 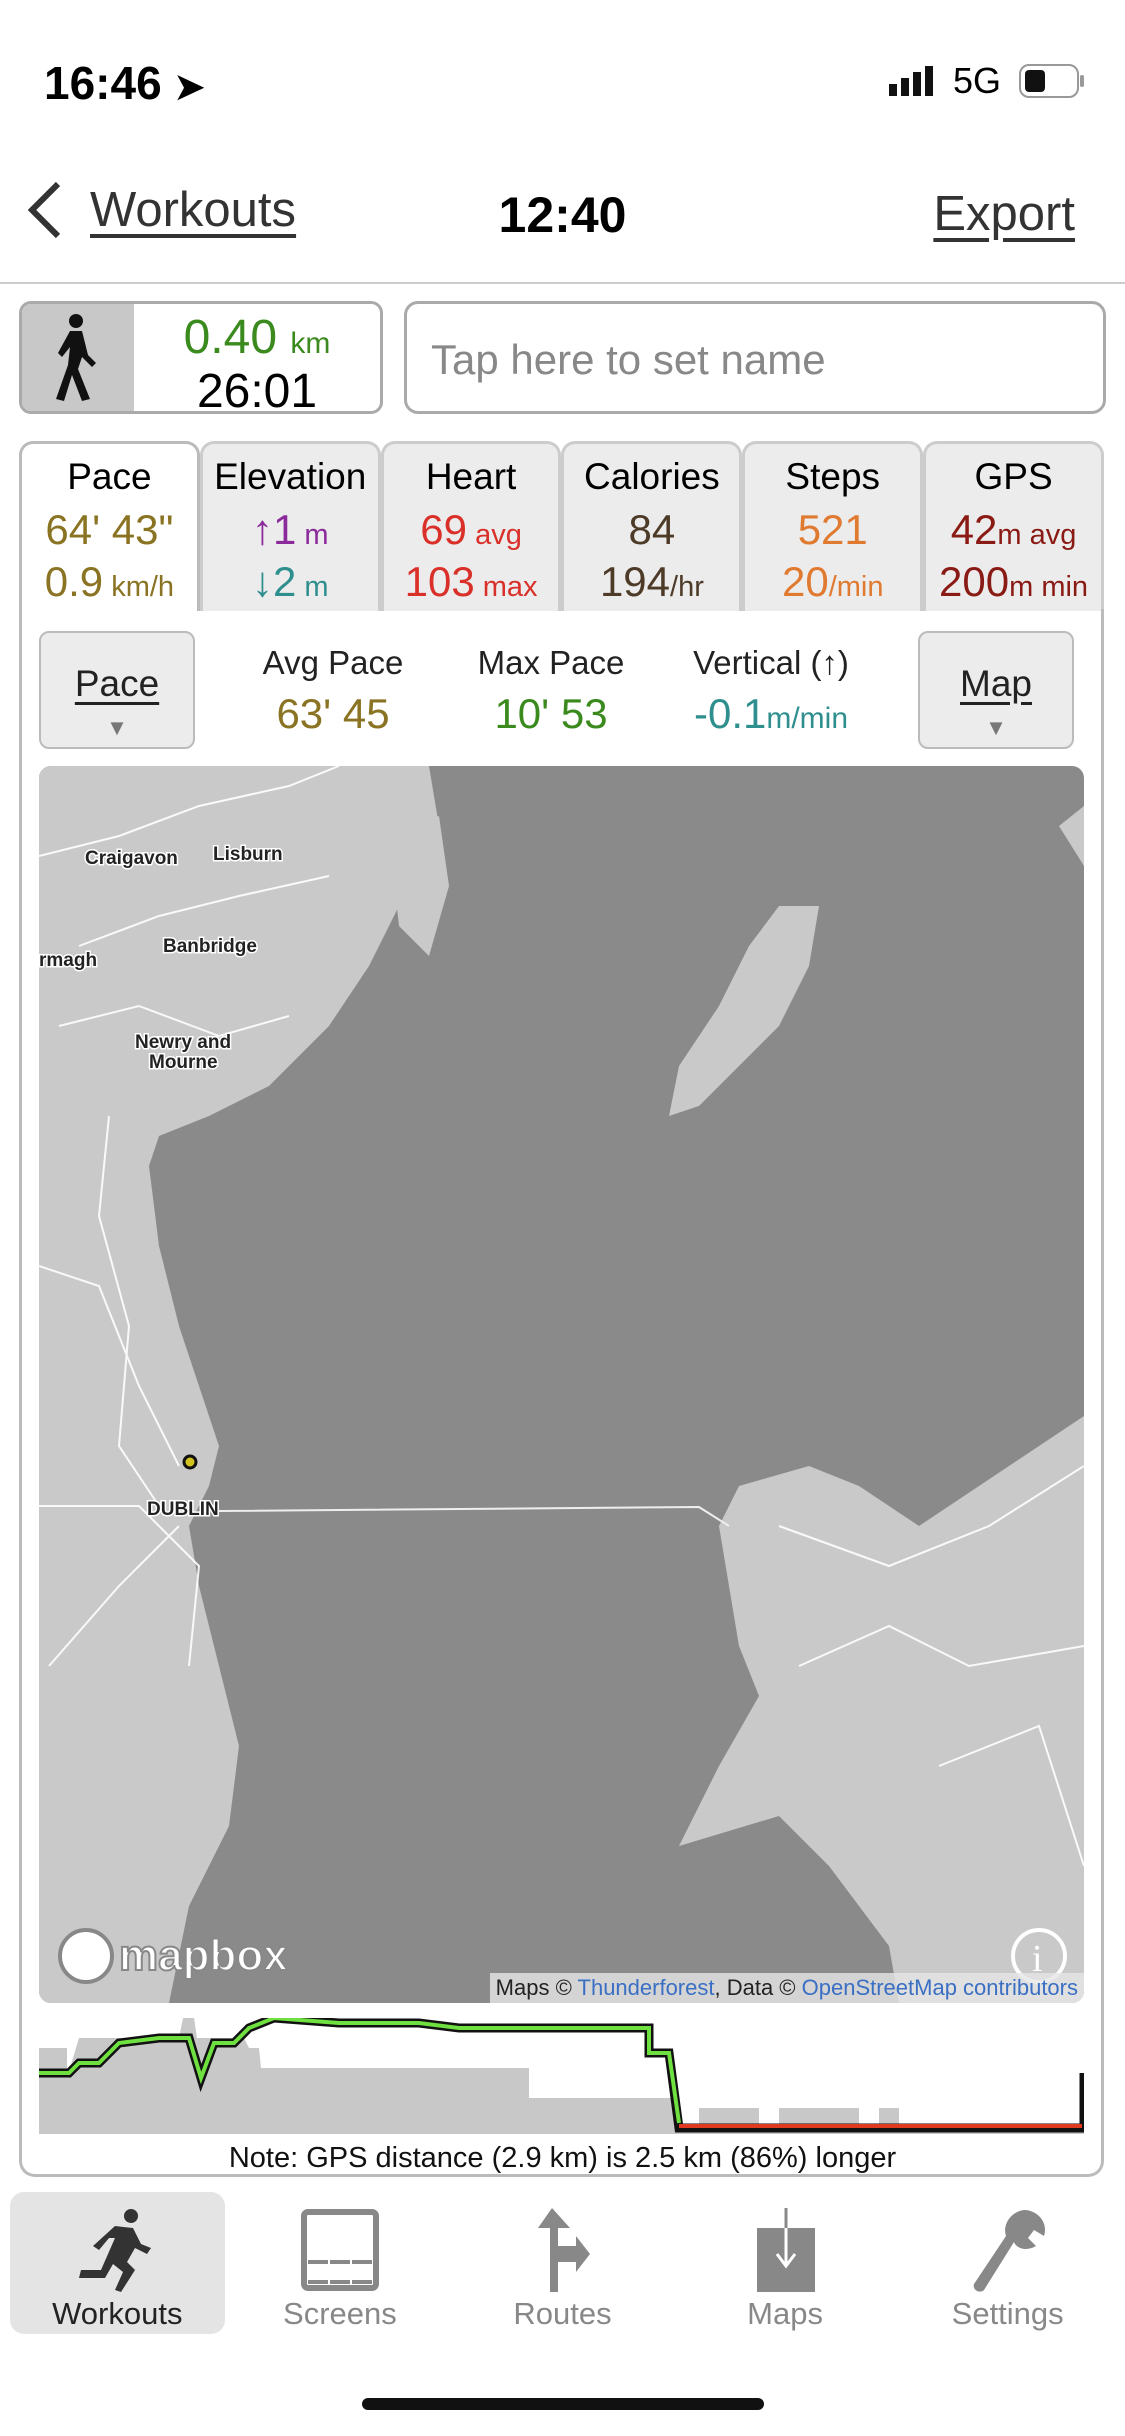 What do you see at coordinates (1009, 2251) in the screenshot?
I see `wrench-icon` at bounding box center [1009, 2251].